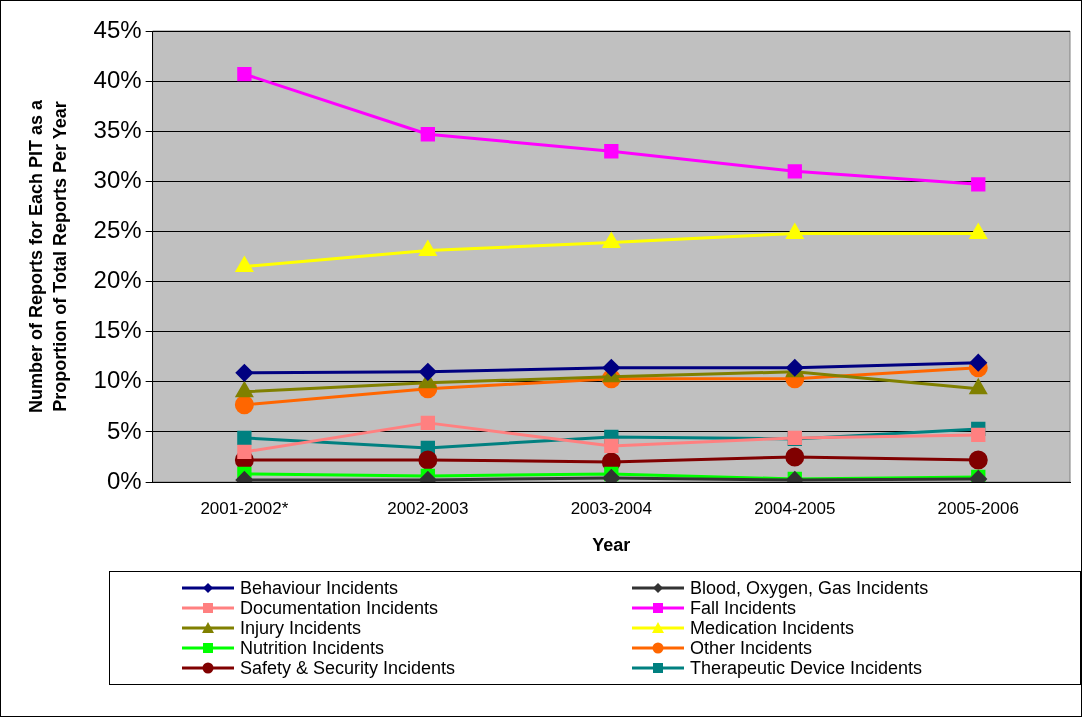 The image size is (1082, 717). Describe the element at coordinates (117, 230) in the screenshot. I see `y-tick-label: 25%` at that location.